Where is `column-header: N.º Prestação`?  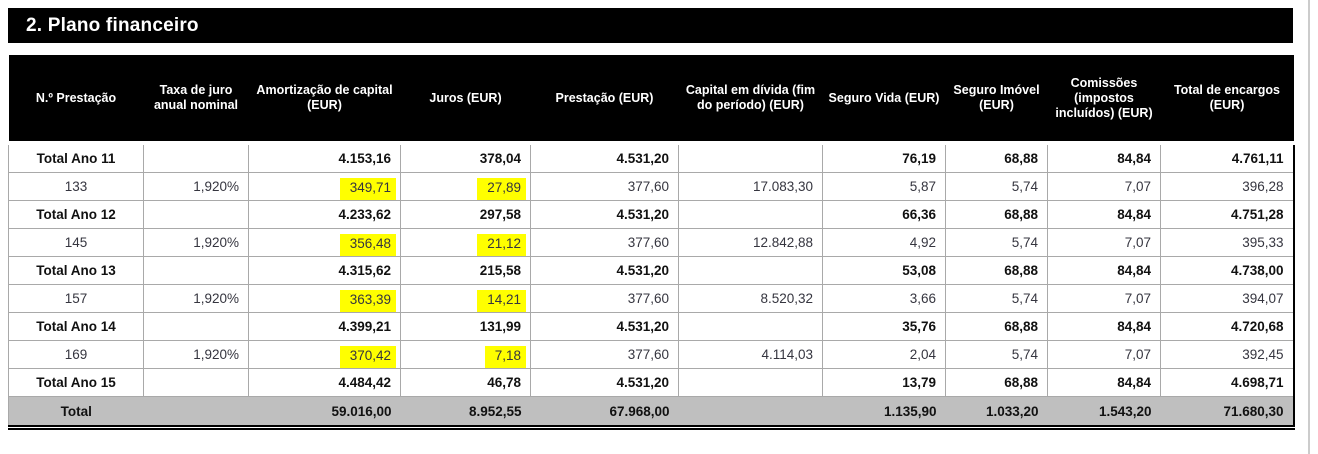 column-header: N.º Prestação is located at coordinates (76, 100).